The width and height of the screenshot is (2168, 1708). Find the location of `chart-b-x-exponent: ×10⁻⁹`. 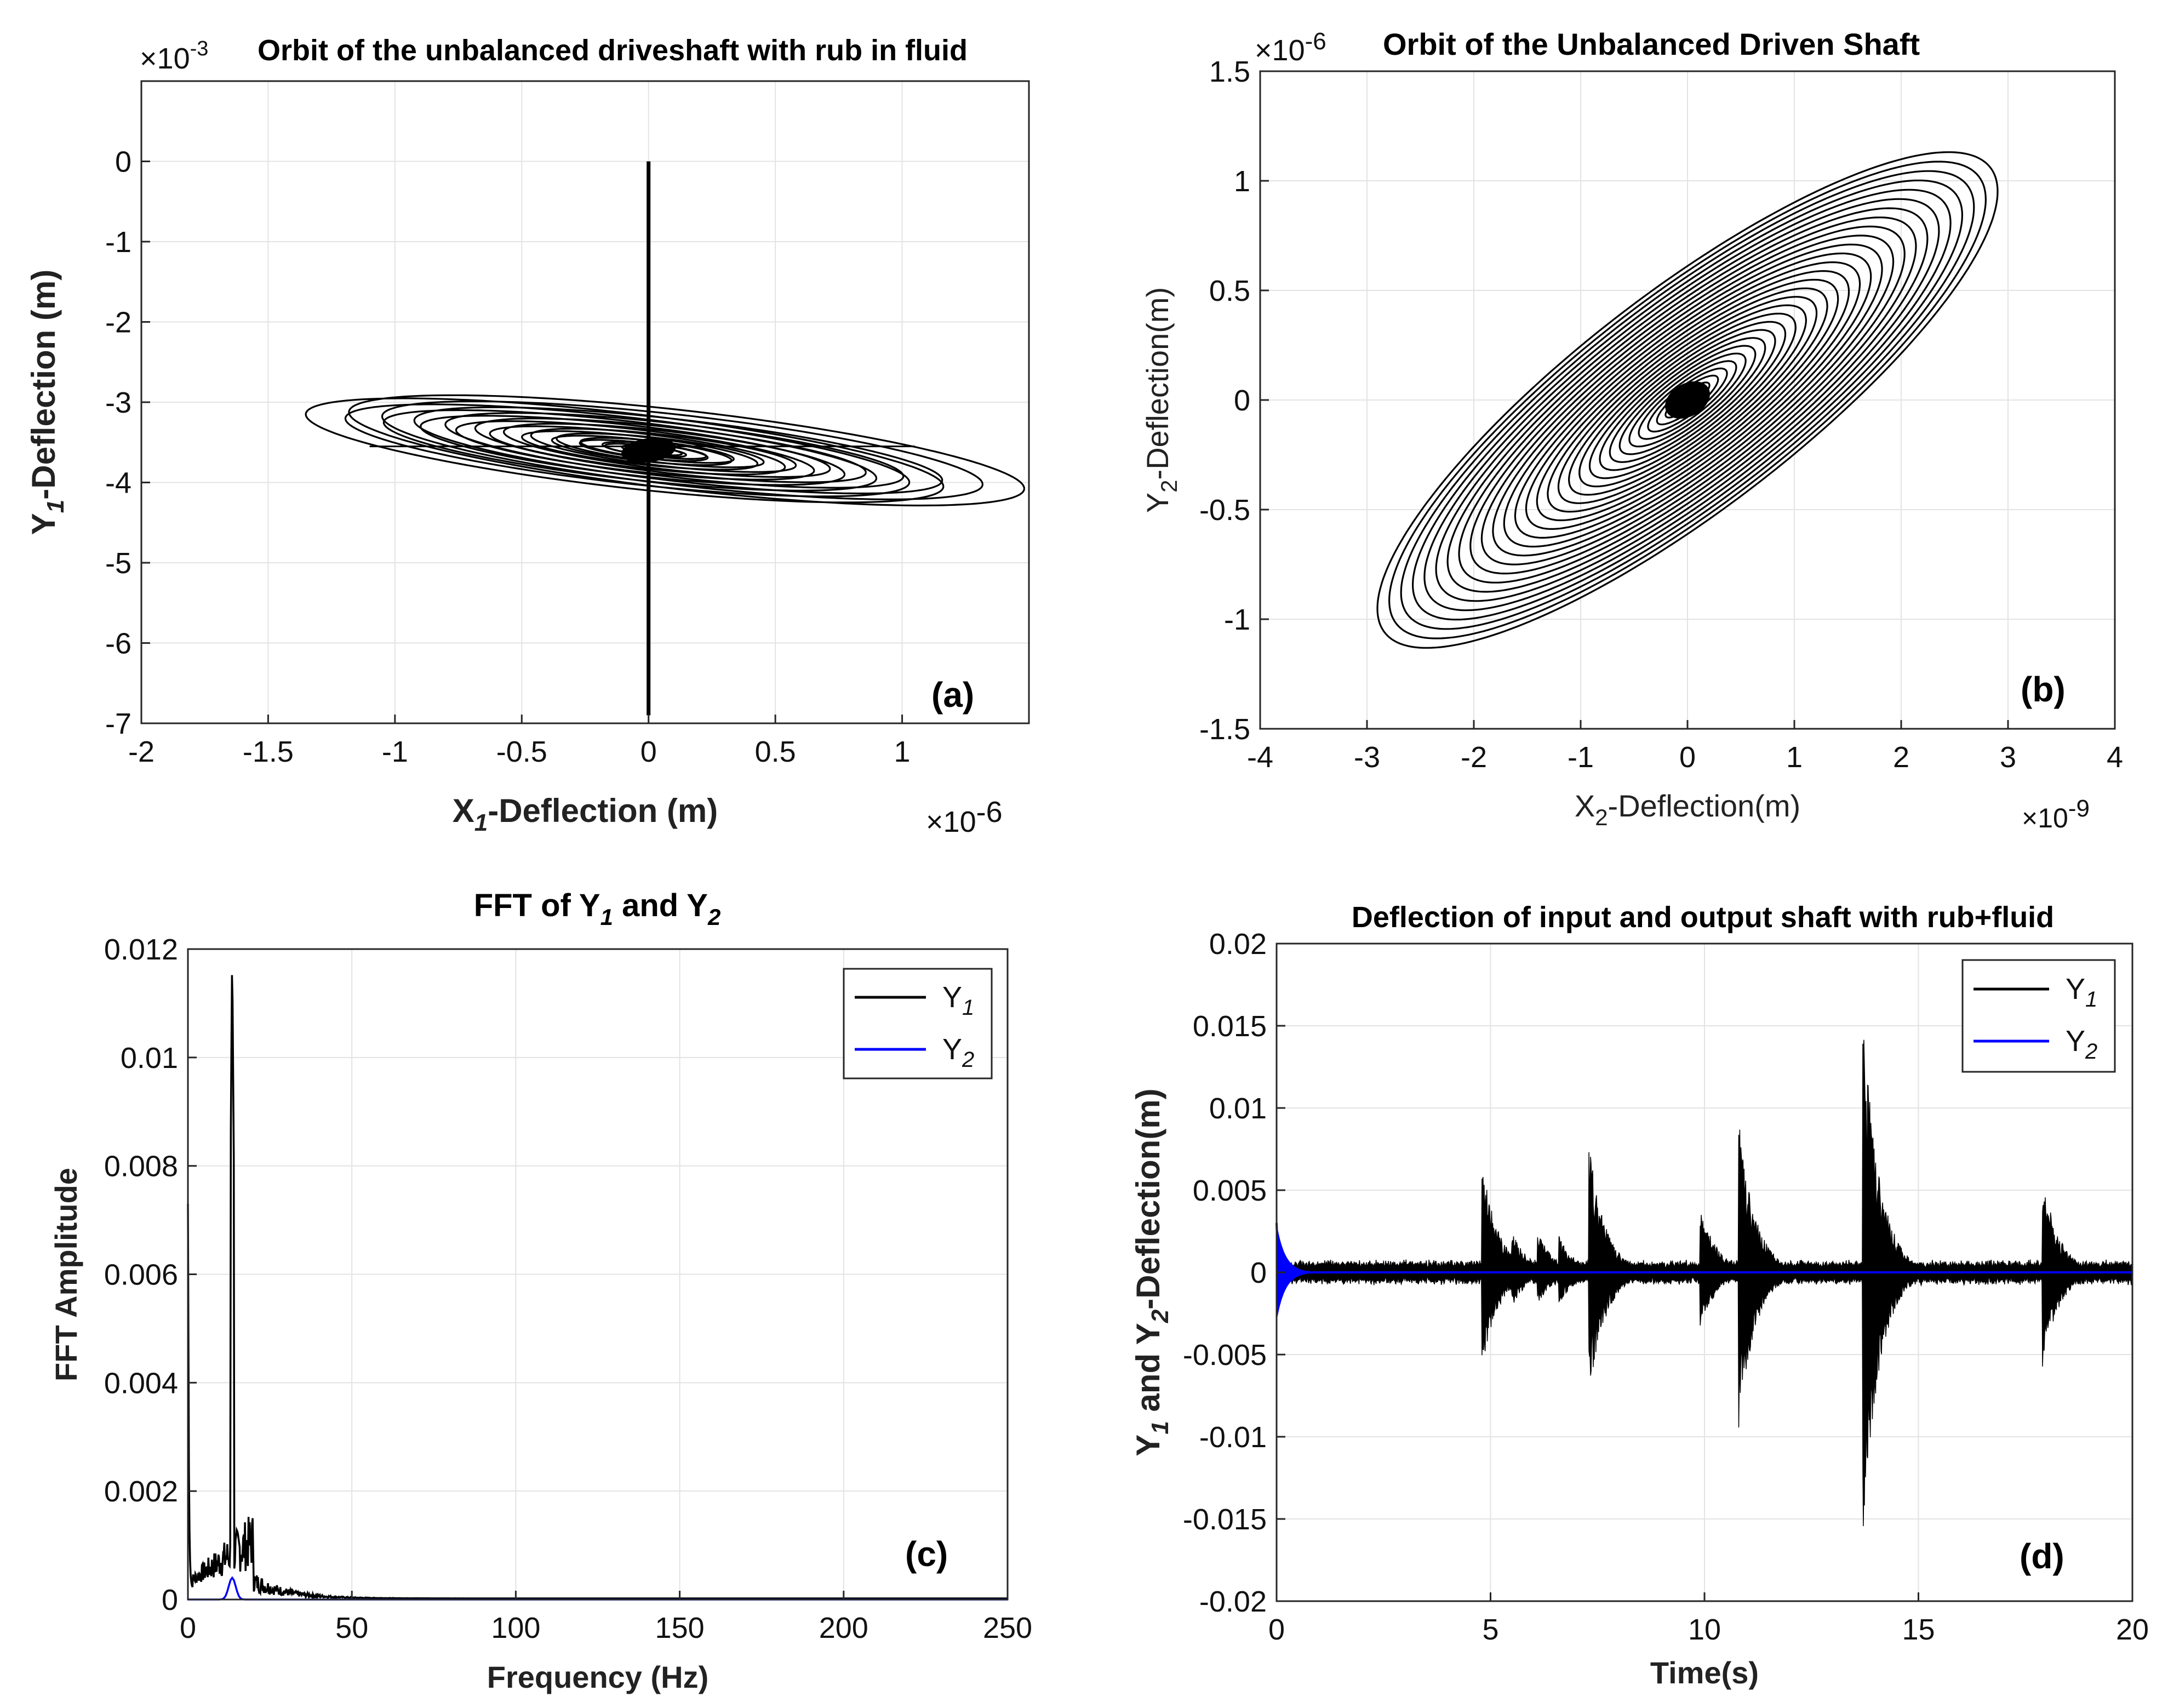

chart-b-x-exponent: ×10⁻⁹ is located at coordinates (2056, 814).